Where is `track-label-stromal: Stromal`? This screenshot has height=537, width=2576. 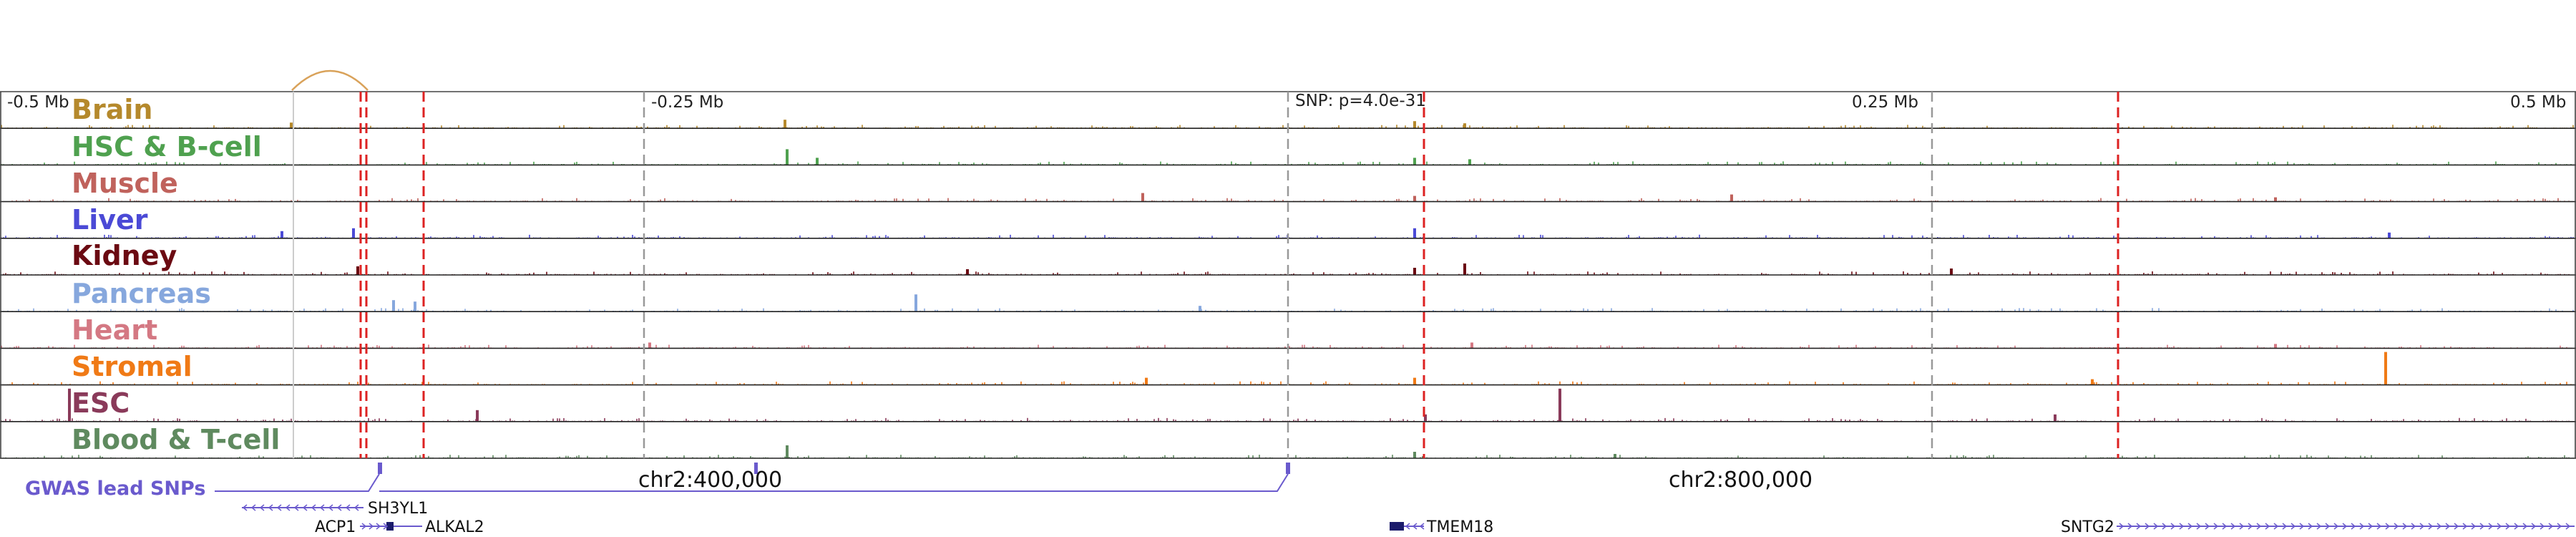 track-label-stromal: Stromal is located at coordinates (132, 366).